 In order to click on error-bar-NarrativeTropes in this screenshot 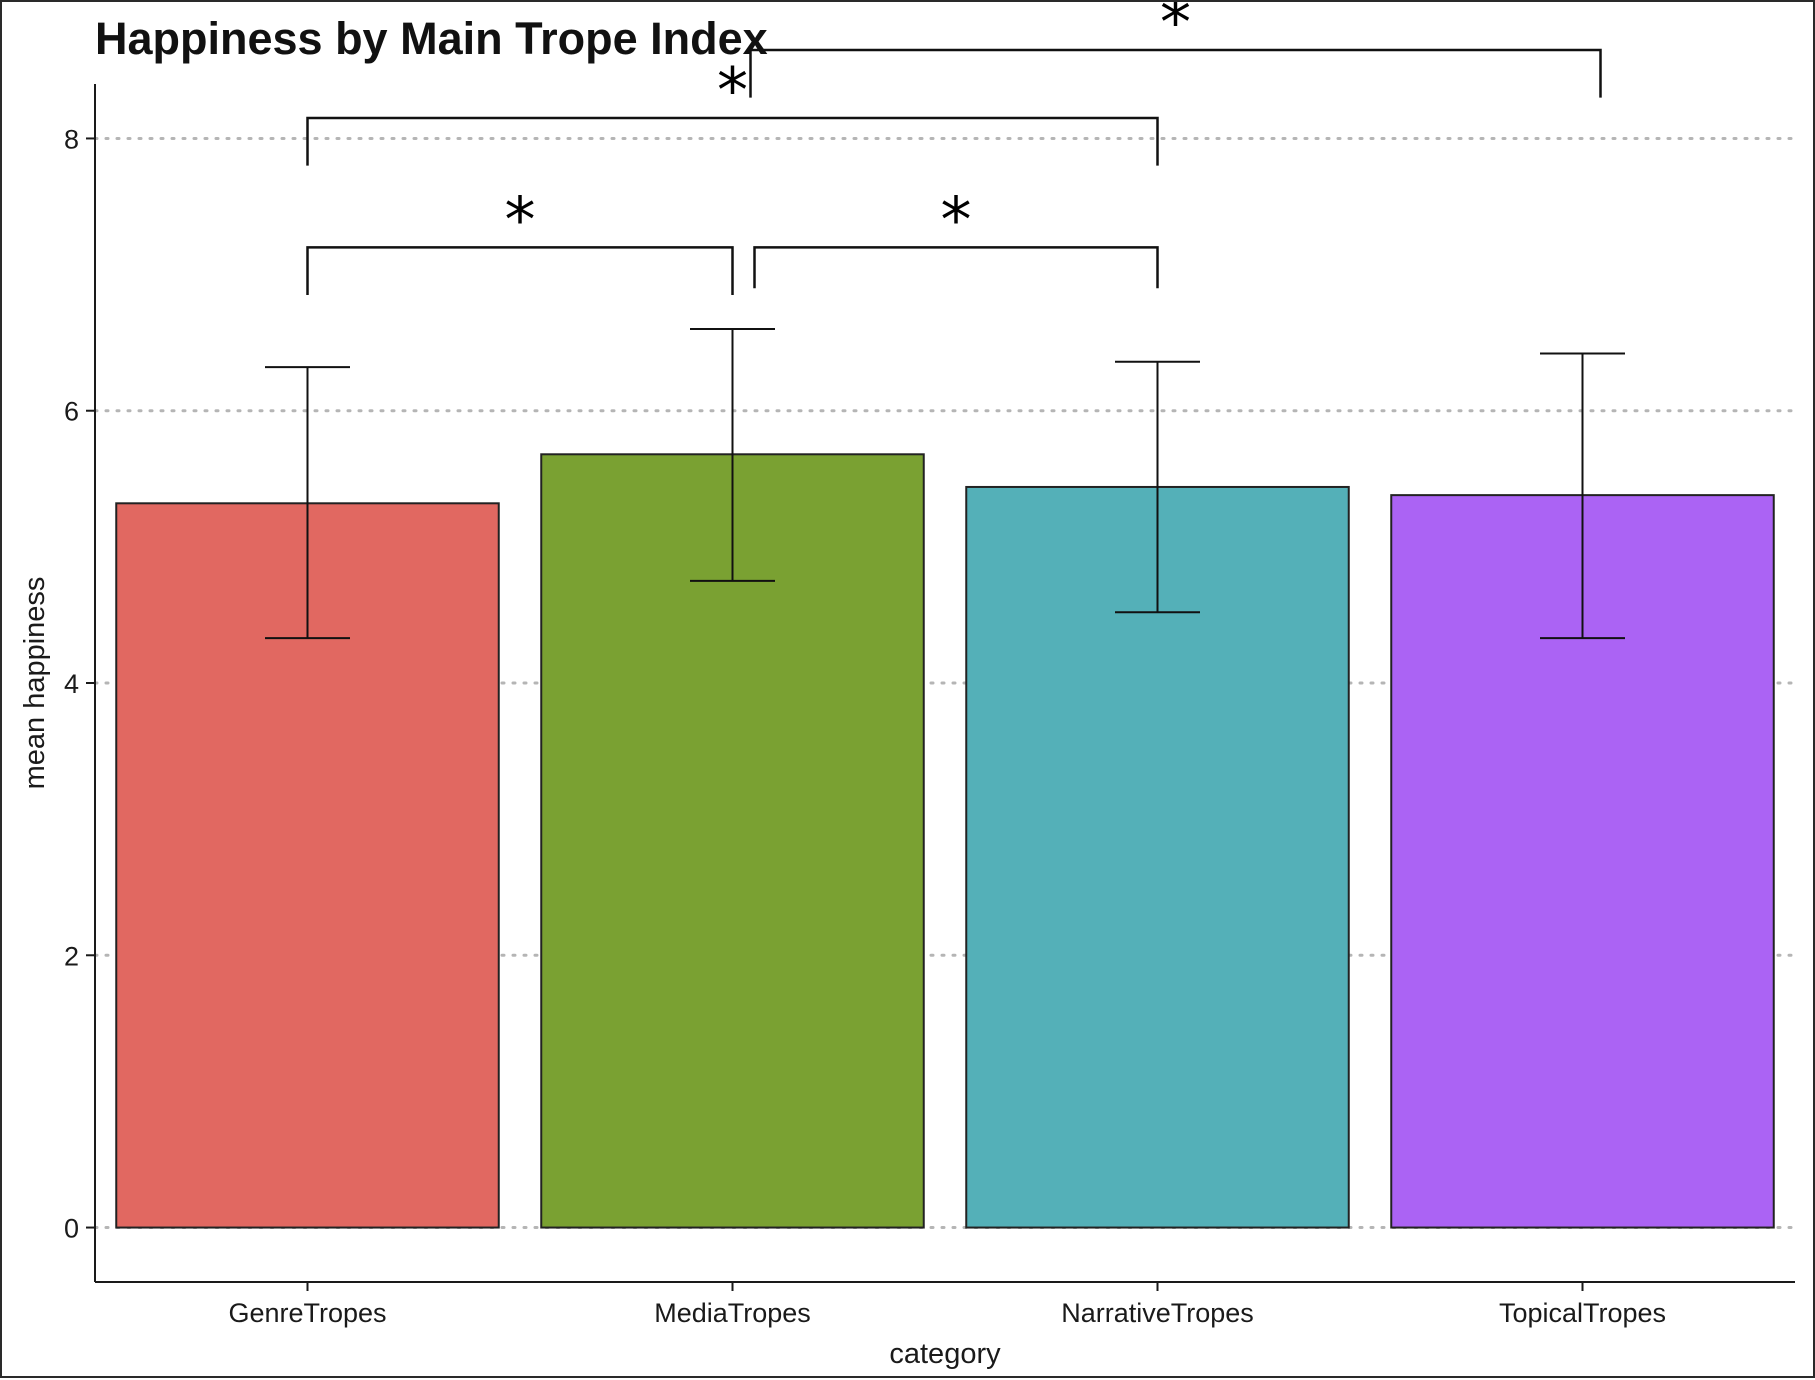, I will do `click(1157, 487)`.